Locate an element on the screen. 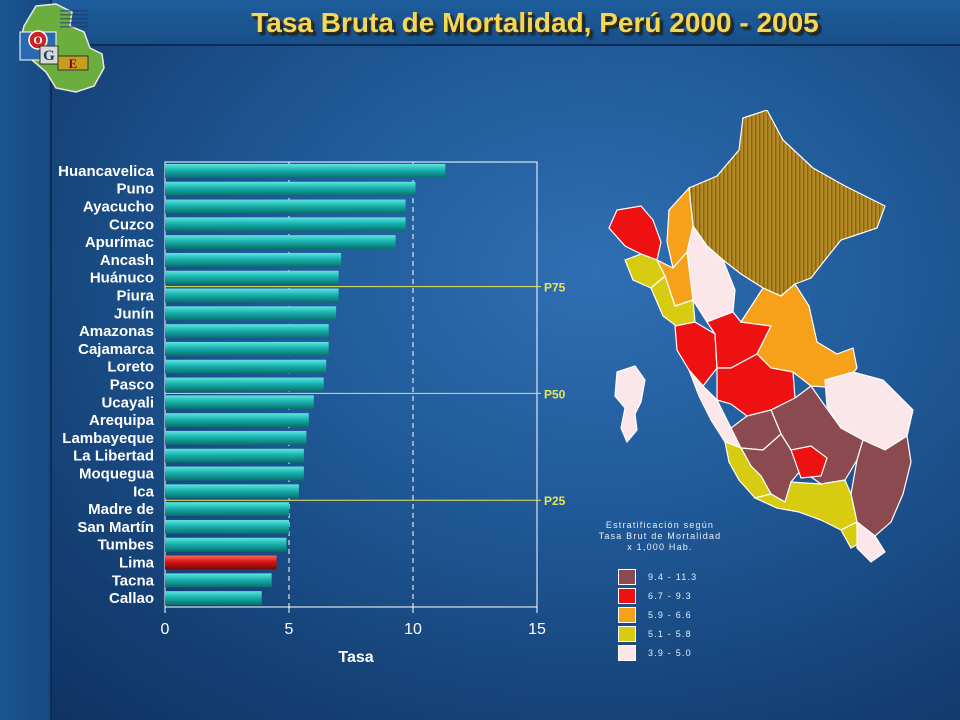 The height and width of the screenshot is (720, 960). reference-line-label: P50 is located at coordinates (555, 394).